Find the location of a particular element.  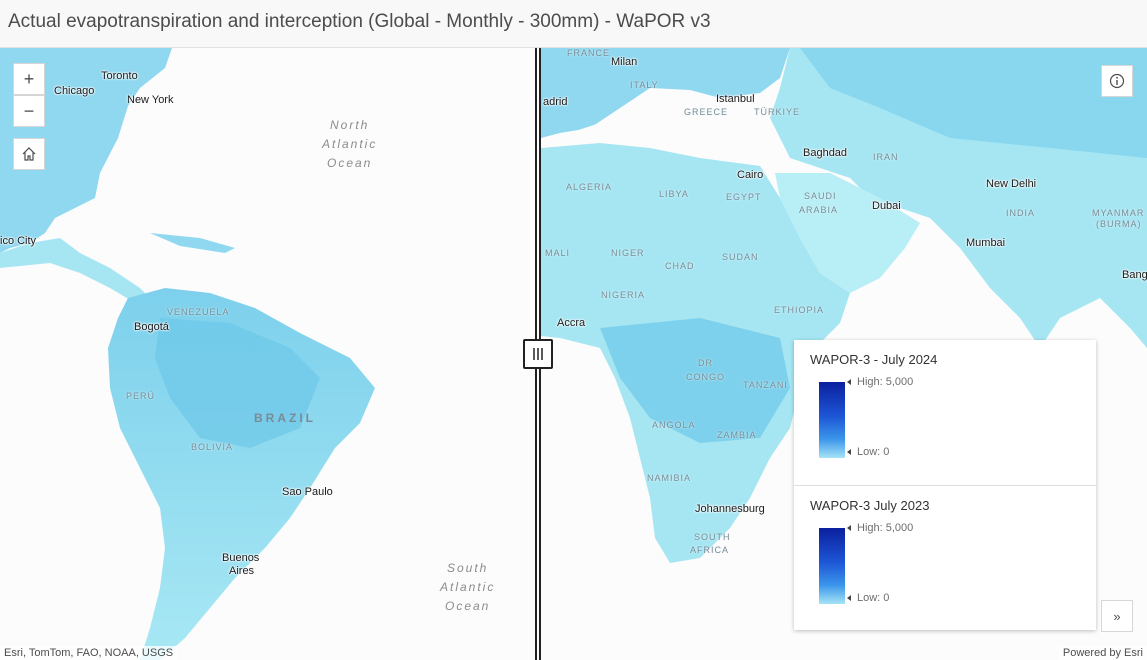

city-label-milan: Milan is located at coordinates (624, 62).